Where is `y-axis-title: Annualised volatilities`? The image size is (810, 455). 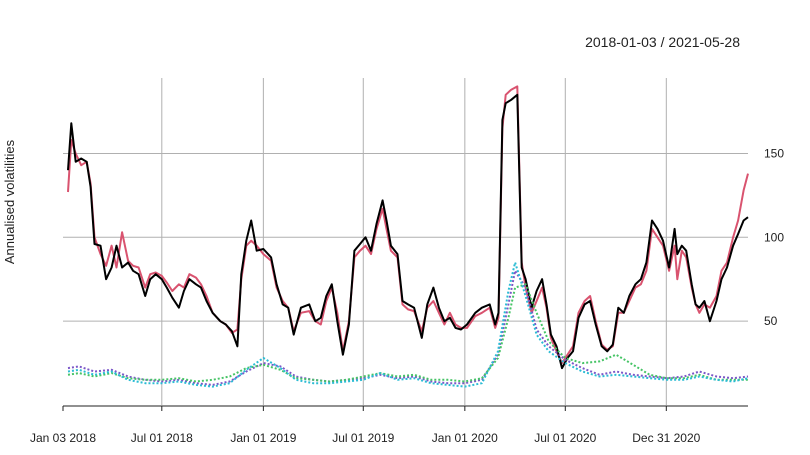
y-axis-title: Annualised volatilities is located at coordinates (9, 201).